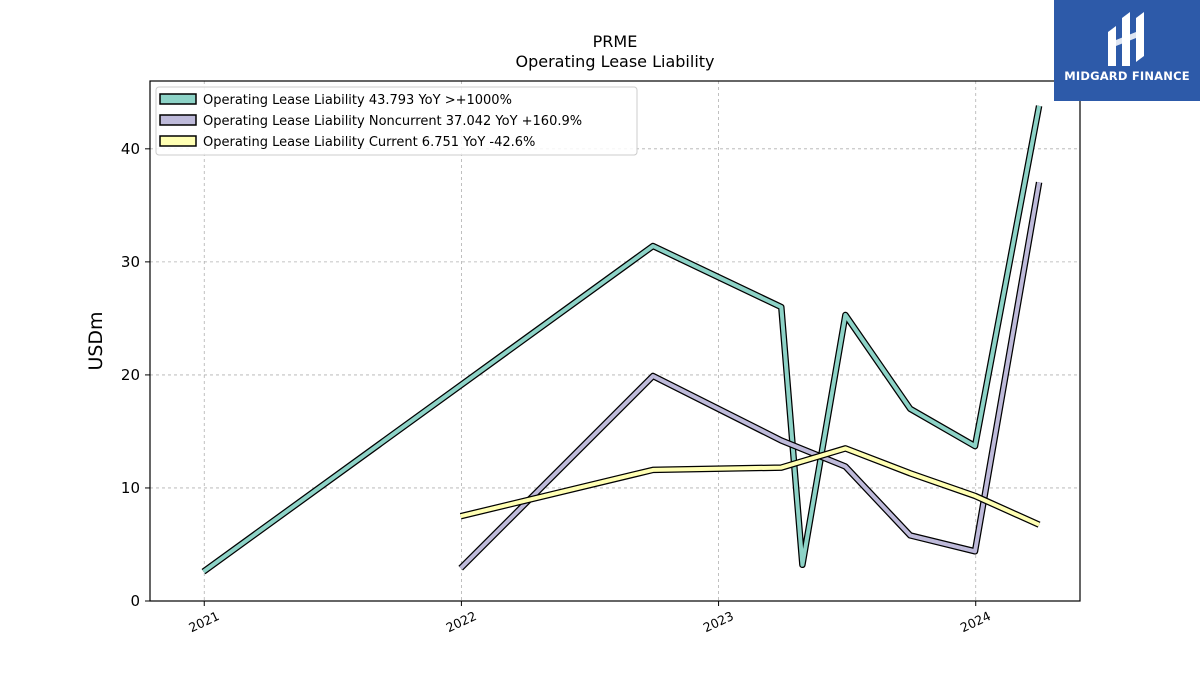 This screenshot has height=675, width=1200. Describe the element at coordinates (718, 621) in the screenshot. I see `x-tick-label: 2023` at that location.